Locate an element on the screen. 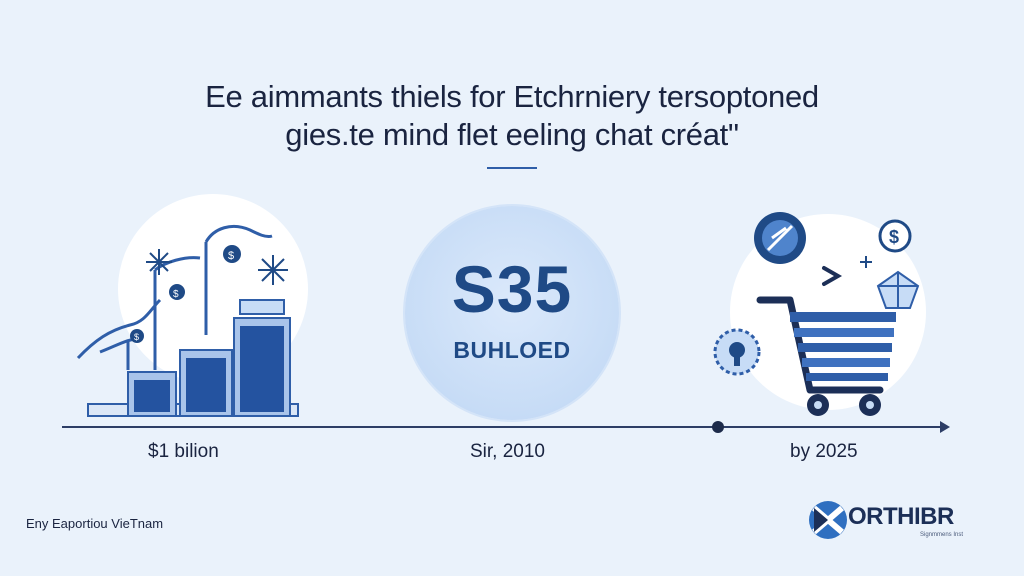 Image resolution: width=1024 pixels, height=576 pixels. gear-badge-icon is located at coordinates (780, 238).